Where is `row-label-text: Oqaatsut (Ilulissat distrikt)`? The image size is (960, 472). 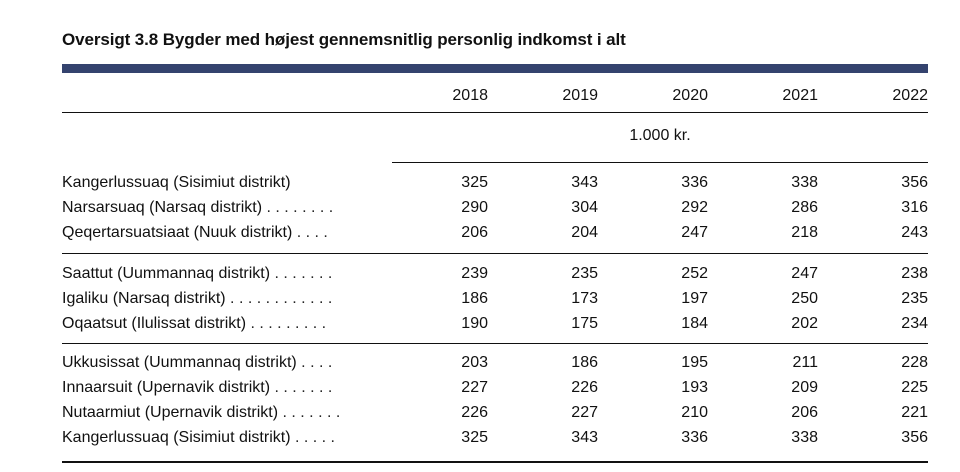 row-label-text: Oqaatsut (Ilulissat distrikt) is located at coordinates (154, 323).